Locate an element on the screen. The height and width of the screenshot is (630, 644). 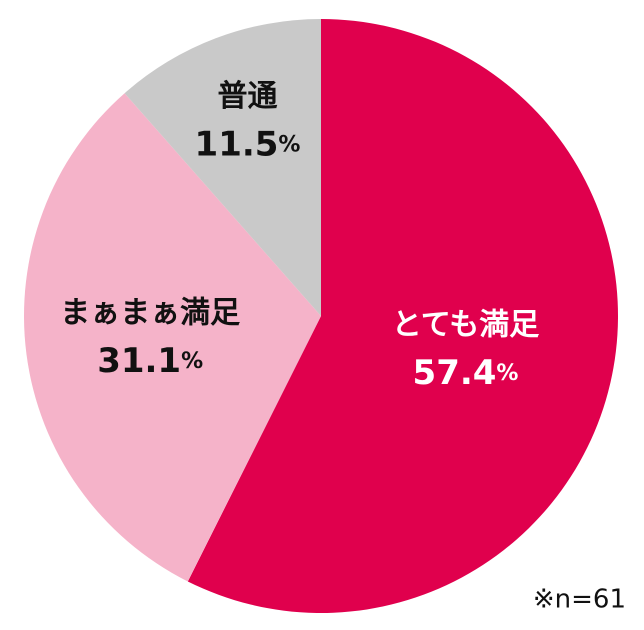
value-label: 57.4% is located at coordinates (466, 373).